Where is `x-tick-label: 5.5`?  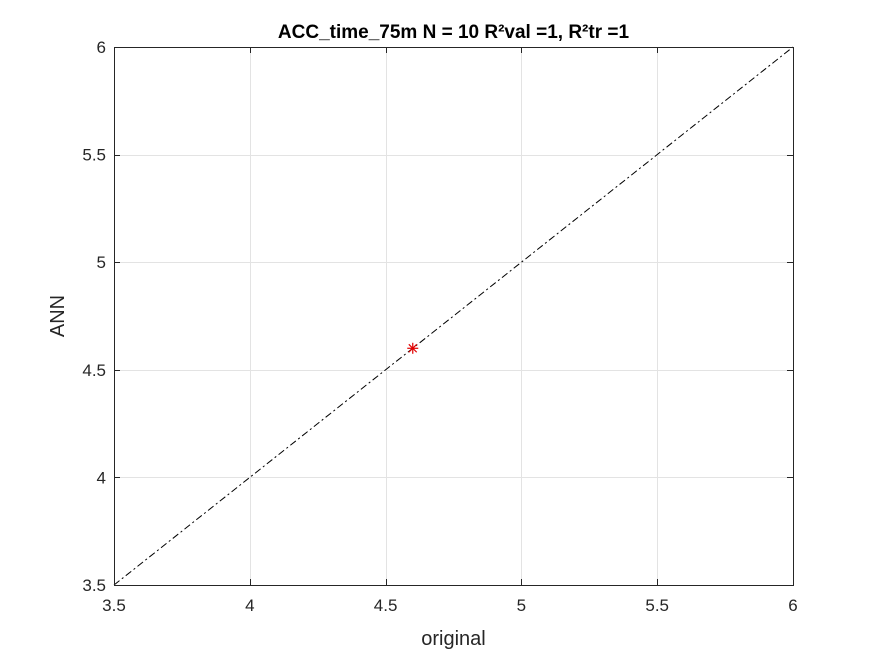
x-tick-label: 5.5 is located at coordinates (657, 605).